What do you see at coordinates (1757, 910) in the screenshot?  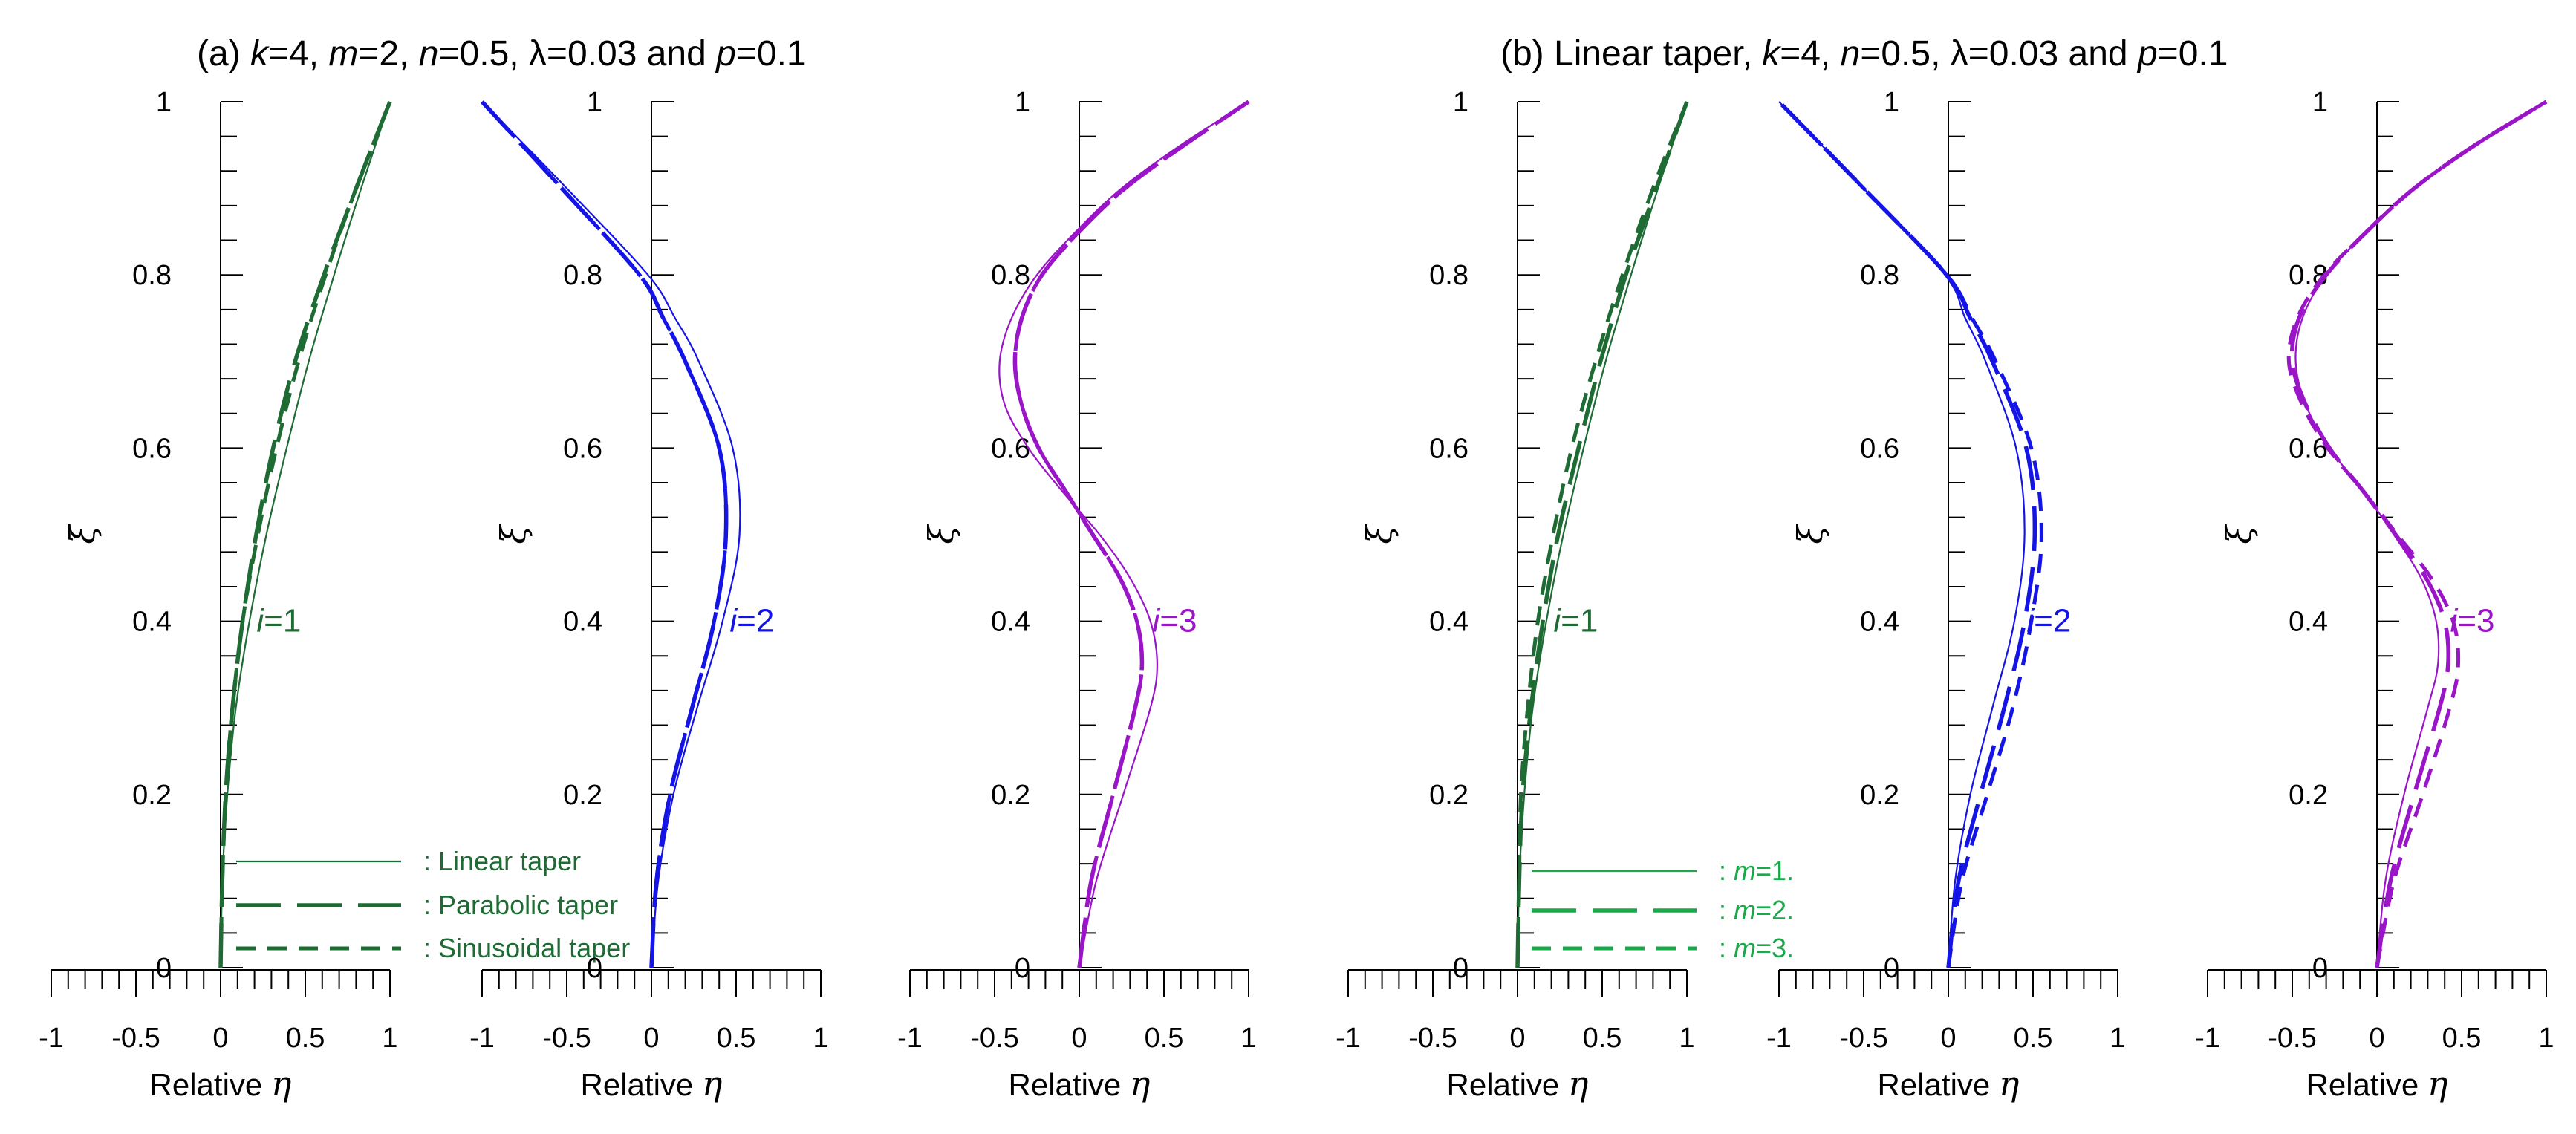 I see `legend-label: : m=2.` at bounding box center [1757, 910].